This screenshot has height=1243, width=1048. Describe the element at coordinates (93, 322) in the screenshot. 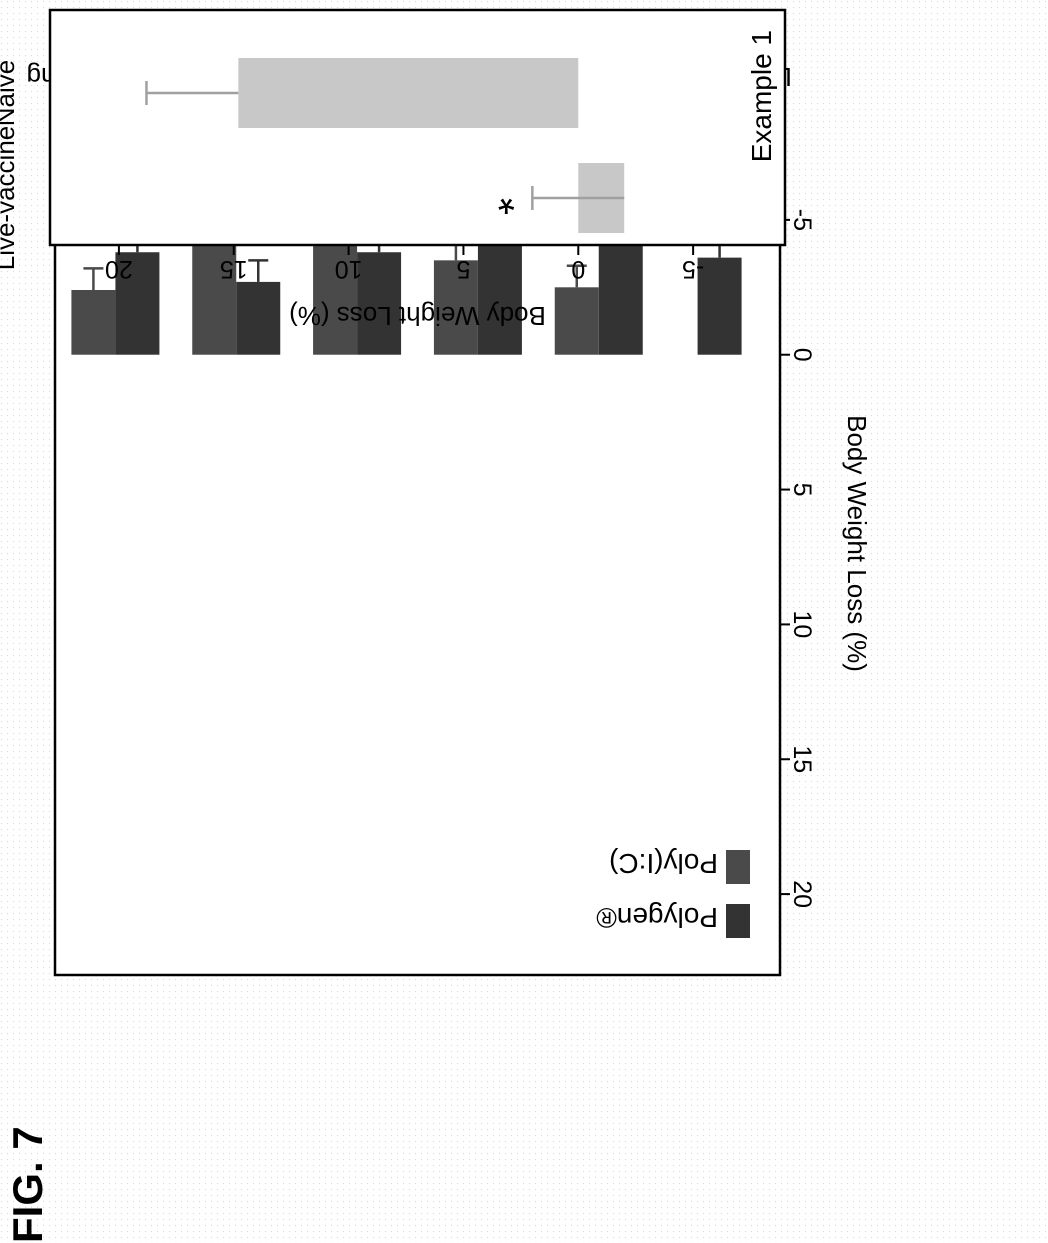

I see `main-bar-poly-i-c-peptides-0-1-ng` at that location.